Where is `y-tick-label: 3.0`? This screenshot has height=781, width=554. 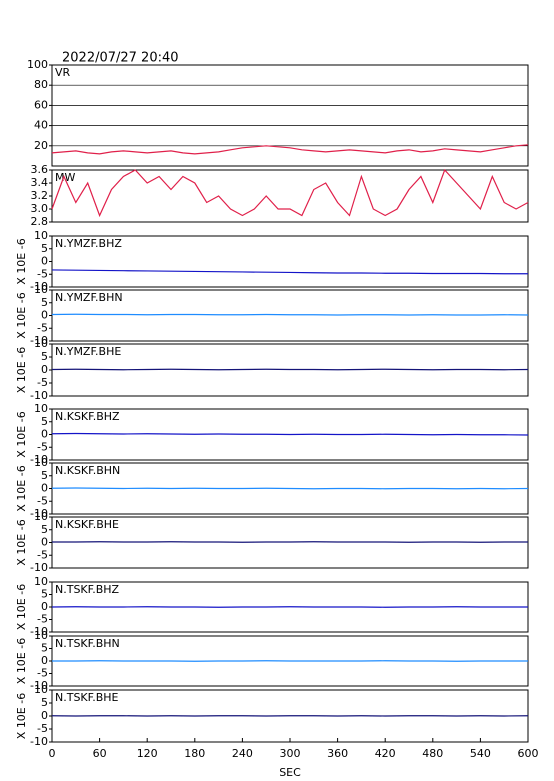 y-tick-label: 3.0 is located at coordinates (40, 208).